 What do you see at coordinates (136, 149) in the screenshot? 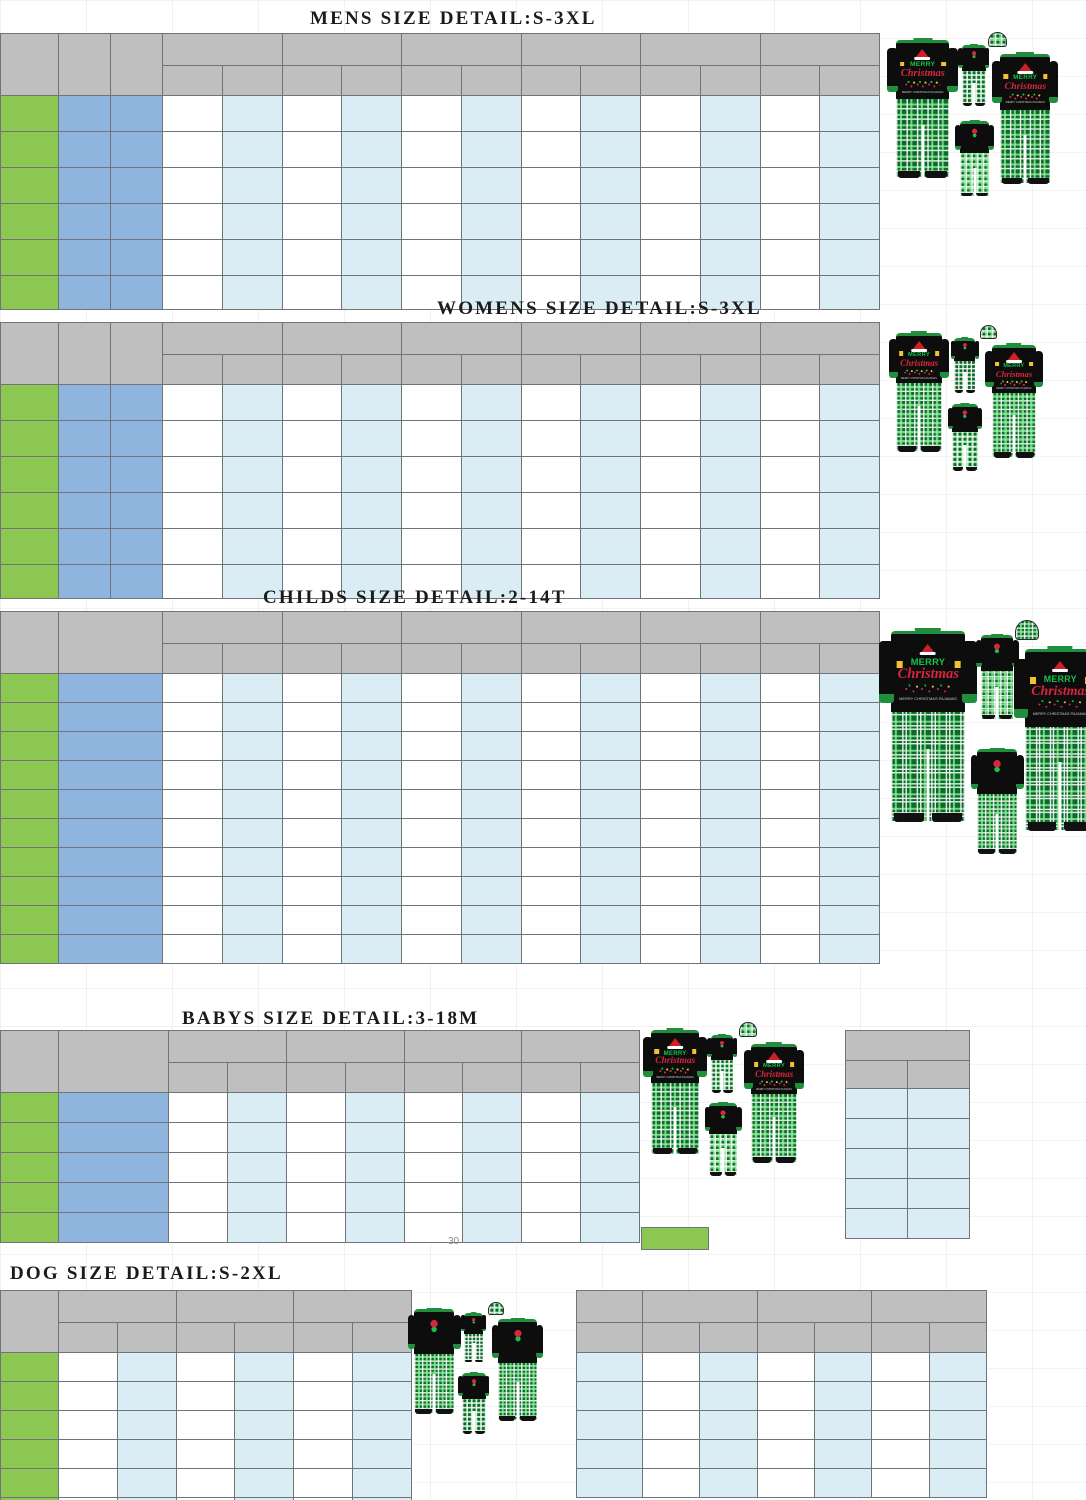
I see `cell-eu` at bounding box center [136, 149].